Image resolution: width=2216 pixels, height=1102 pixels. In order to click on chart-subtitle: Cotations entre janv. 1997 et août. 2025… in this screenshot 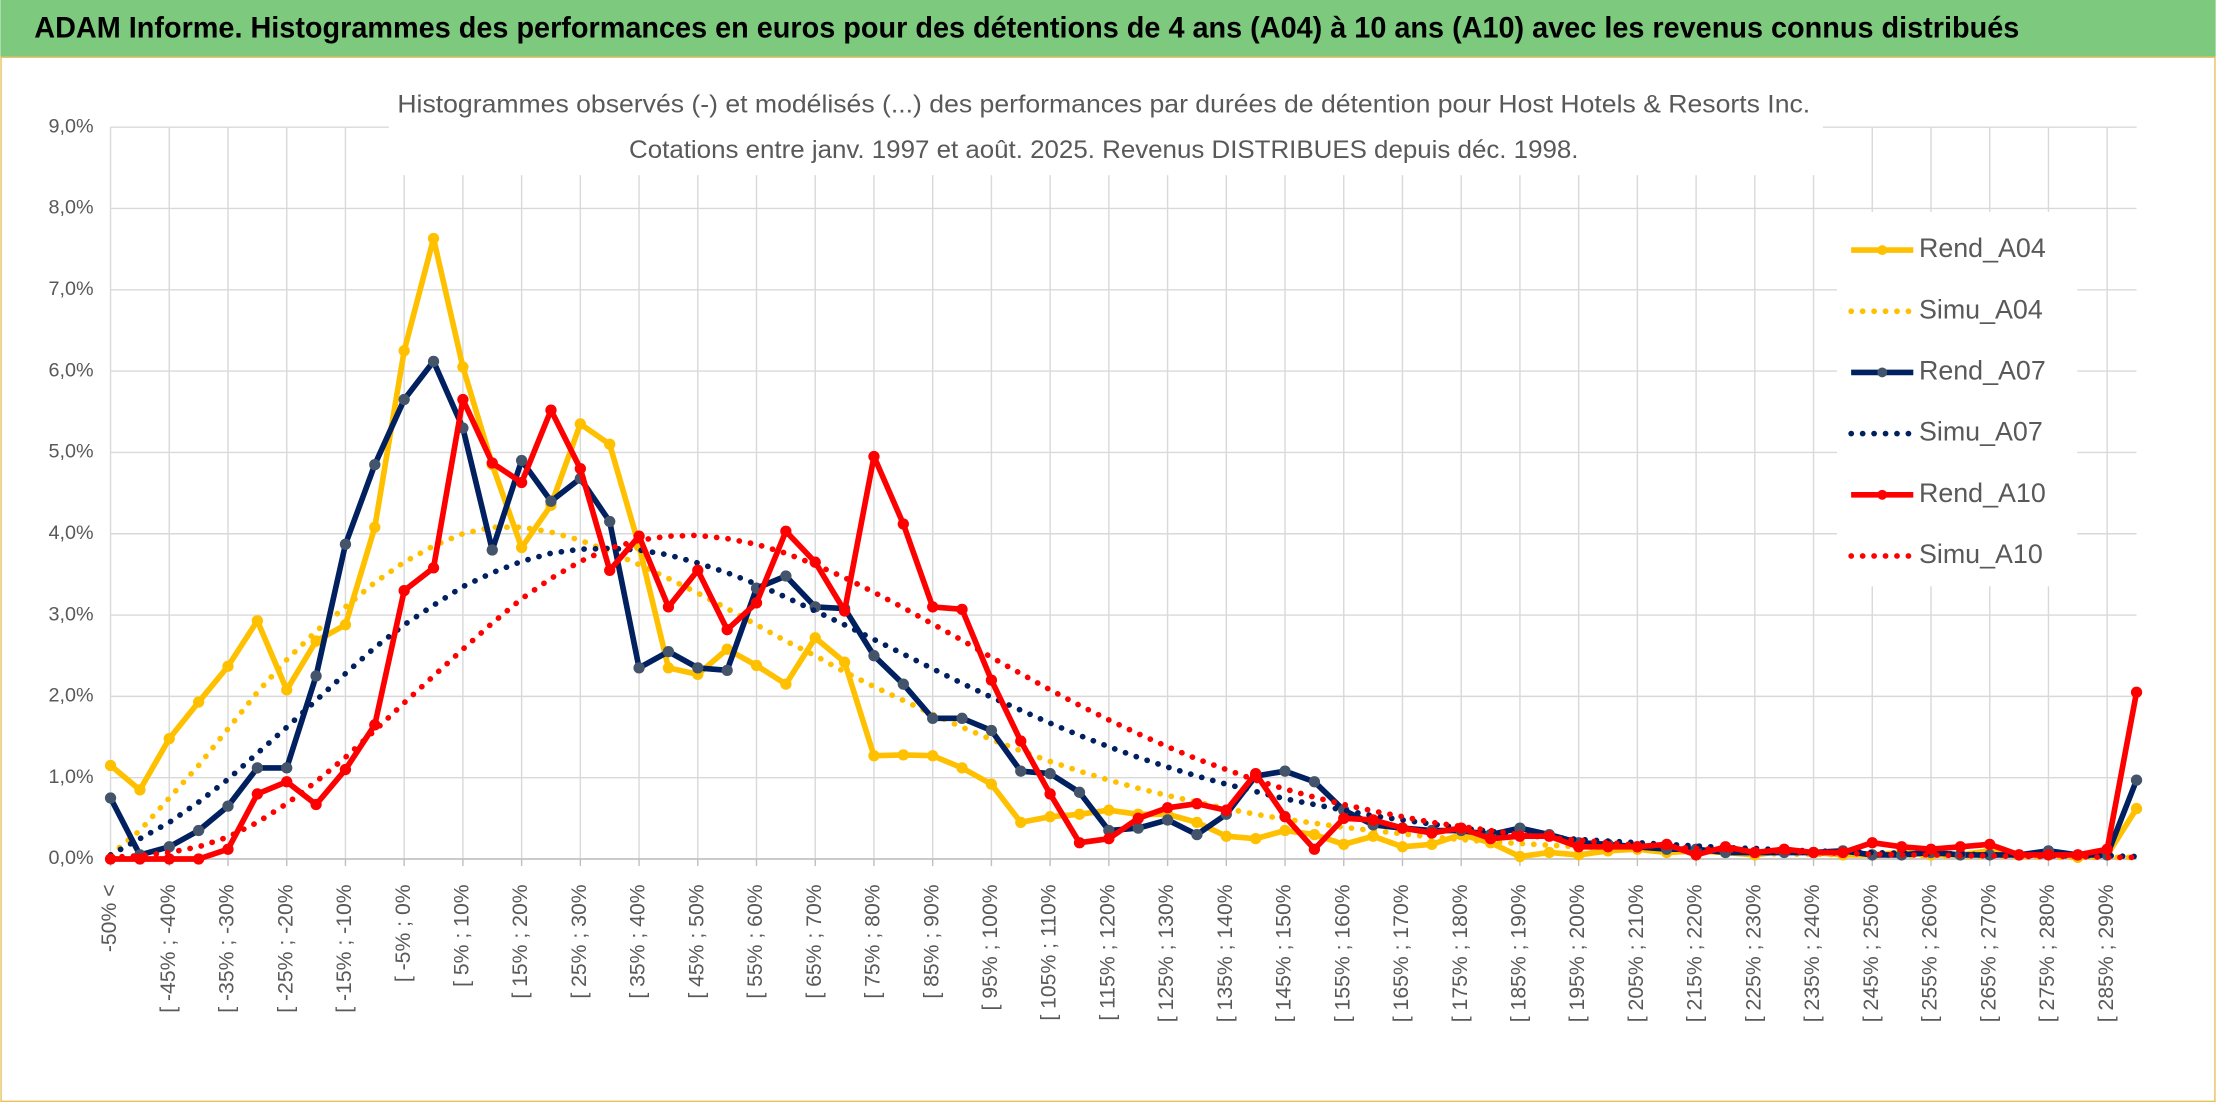, I will do `click(1103, 150)`.